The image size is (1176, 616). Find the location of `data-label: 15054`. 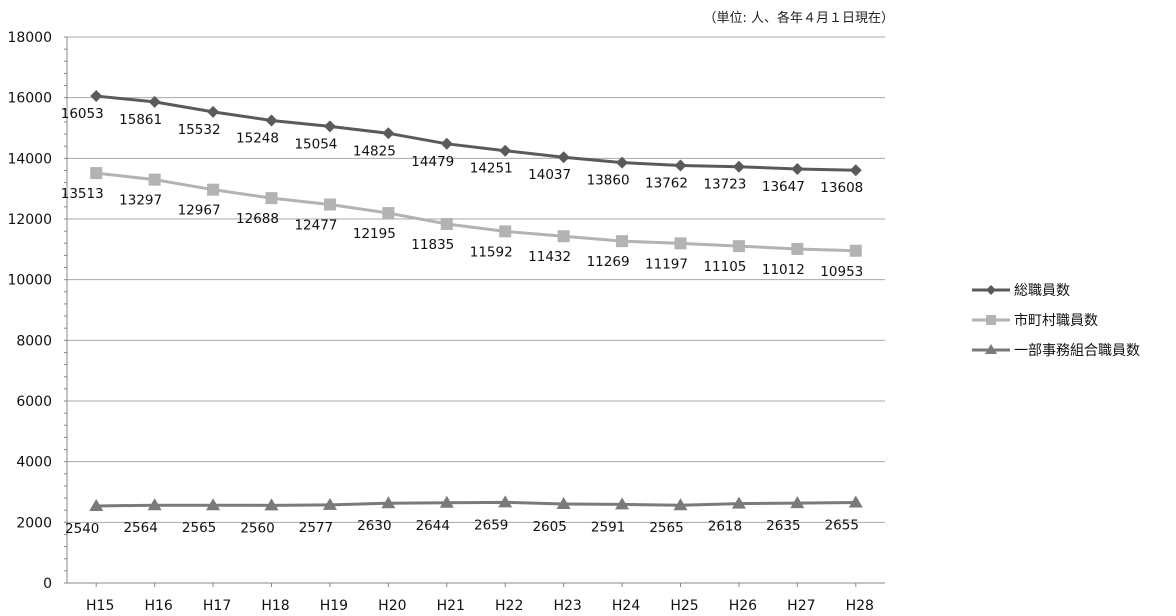

data-label: 15054 is located at coordinates (315, 144).